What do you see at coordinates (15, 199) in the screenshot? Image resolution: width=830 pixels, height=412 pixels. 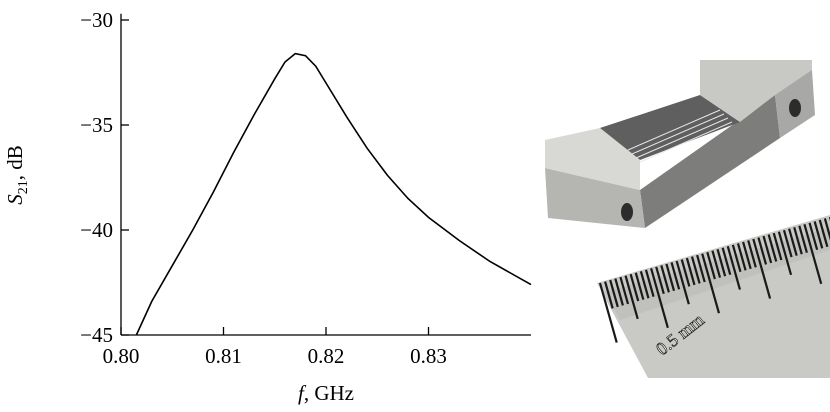 I see `y-label-symbol: S` at bounding box center [15, 199].